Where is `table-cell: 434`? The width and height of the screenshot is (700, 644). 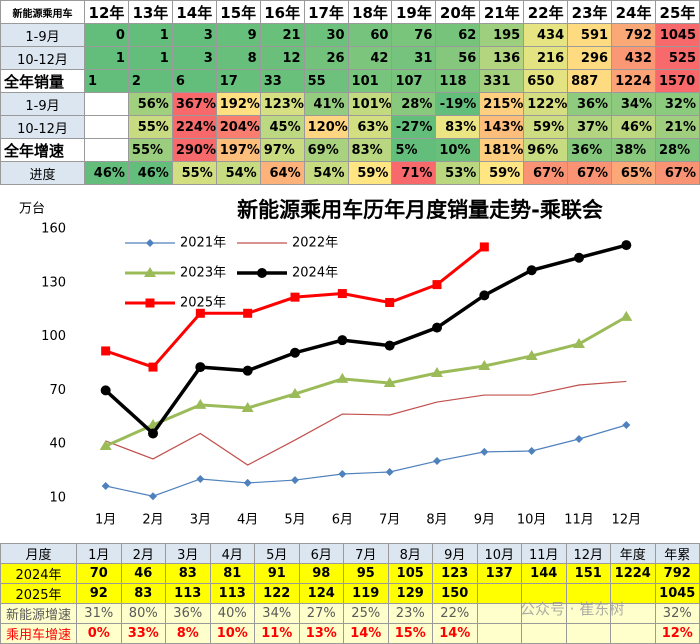
table-cell: 434 is located at coordinates (546, 35).